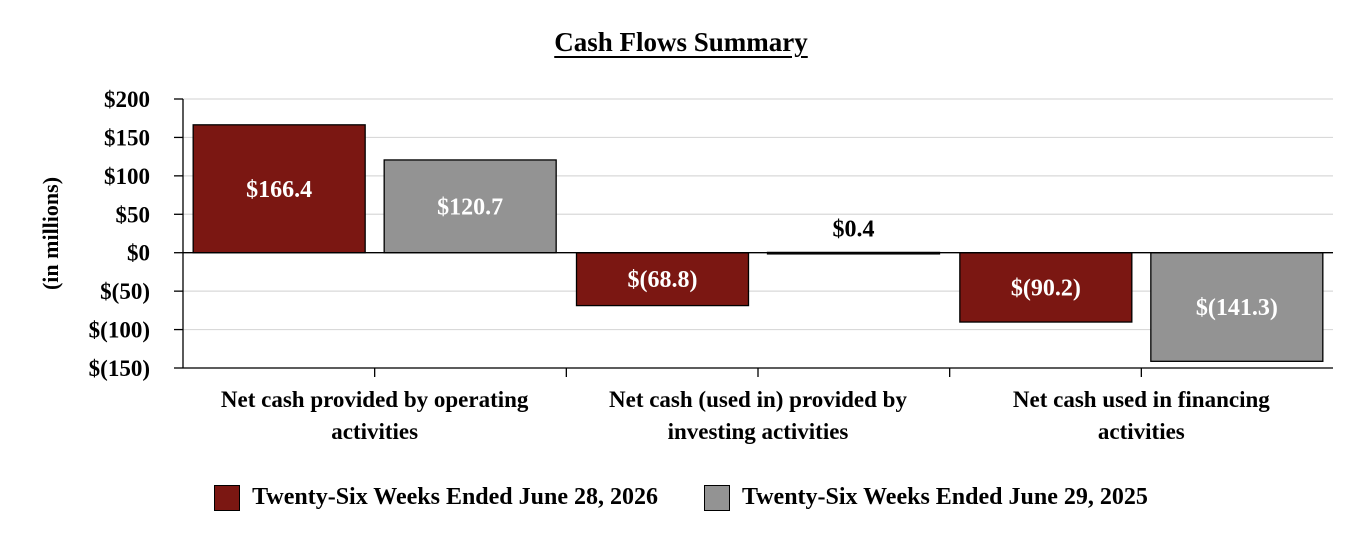  I want to click on data-label: $166.4, so click(279, 190).